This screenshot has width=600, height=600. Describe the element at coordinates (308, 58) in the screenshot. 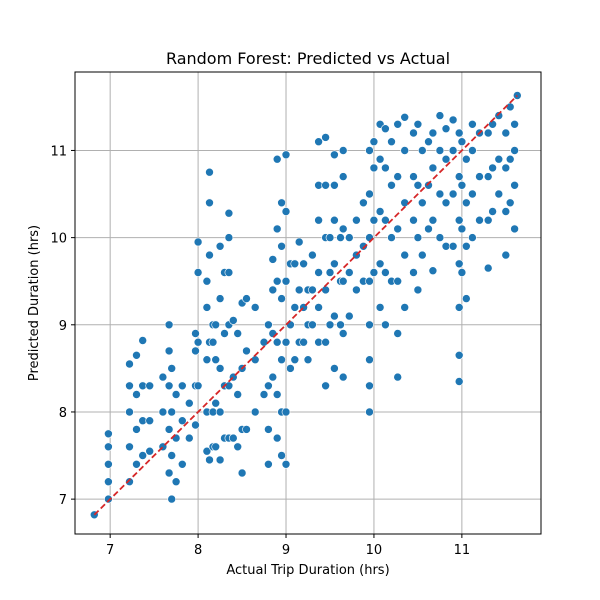

I see `chart-title: Random Forest: Predicted vs Actual` at that location.